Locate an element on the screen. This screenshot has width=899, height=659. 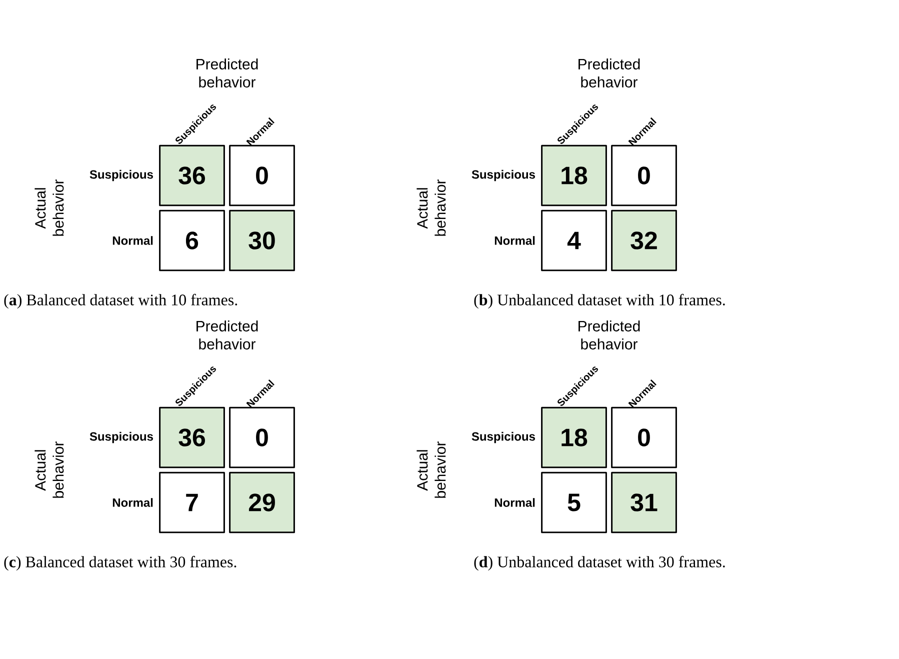
text: (c) Balanced dataset with 30 frames. is located at coordinates (120, 563).